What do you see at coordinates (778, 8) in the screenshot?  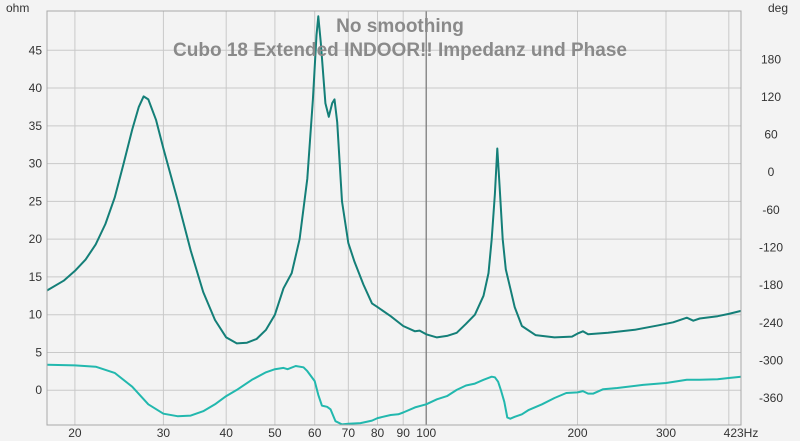 I see `right-axis-unit: deg` at bounding box center [778, 8].